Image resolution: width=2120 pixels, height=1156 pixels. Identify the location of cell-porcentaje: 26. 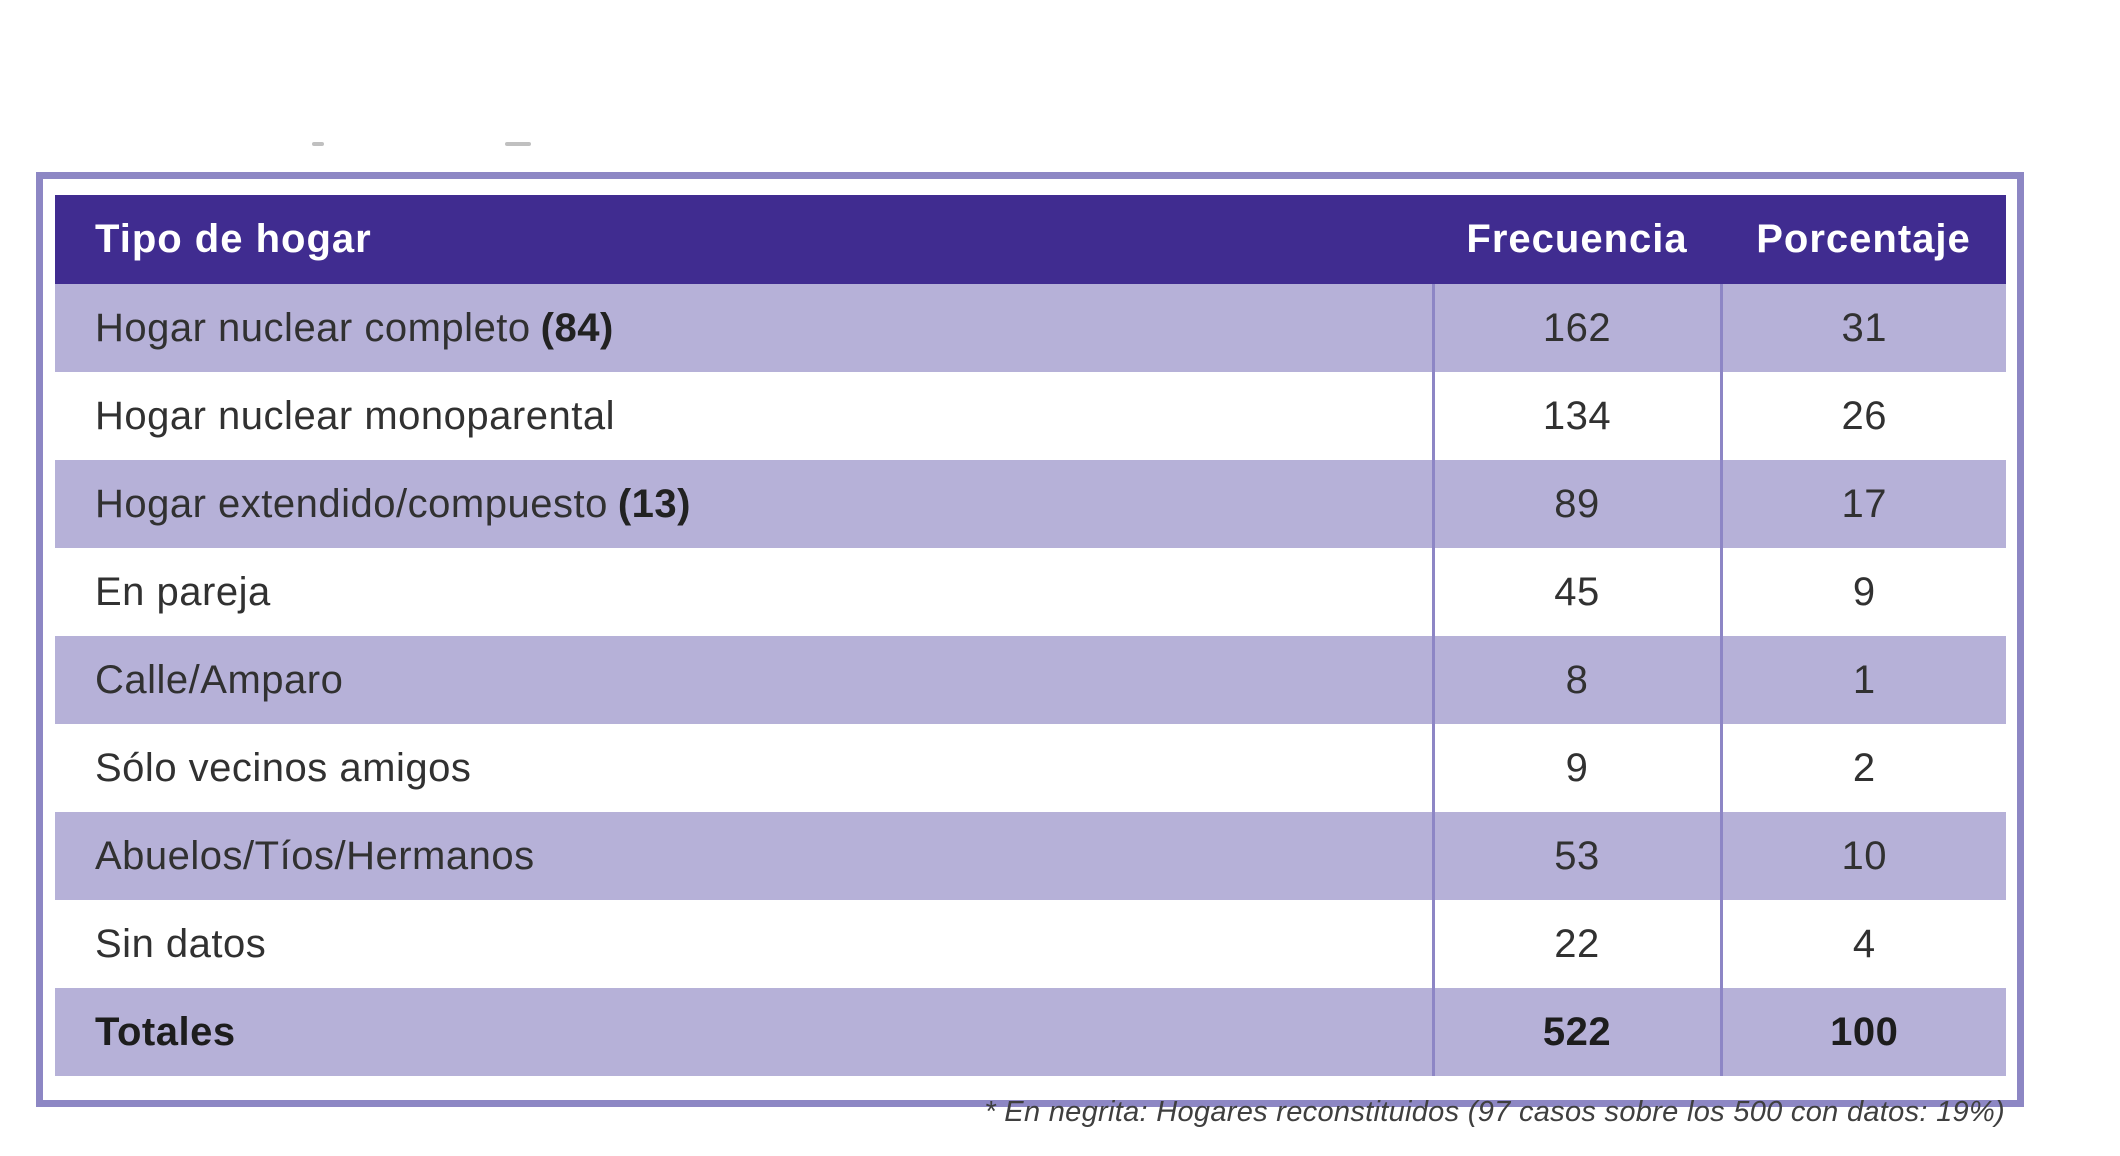
(1862, 416).